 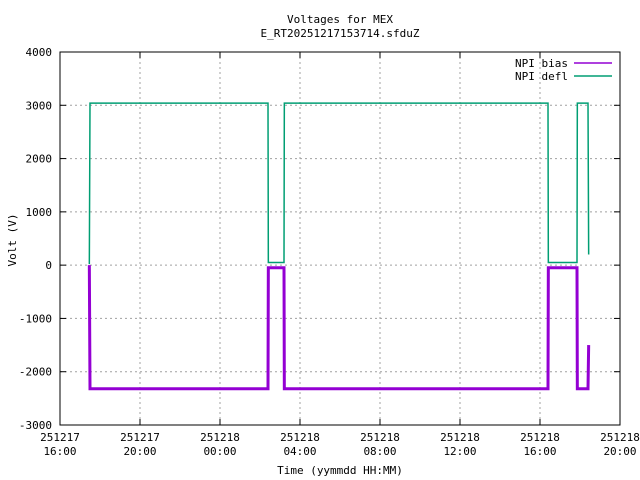 What do you see at coordinates (140, 444) in the screenshot?
I see `x-tick-label: 251217 20:00` at bounding box center [140, 444].